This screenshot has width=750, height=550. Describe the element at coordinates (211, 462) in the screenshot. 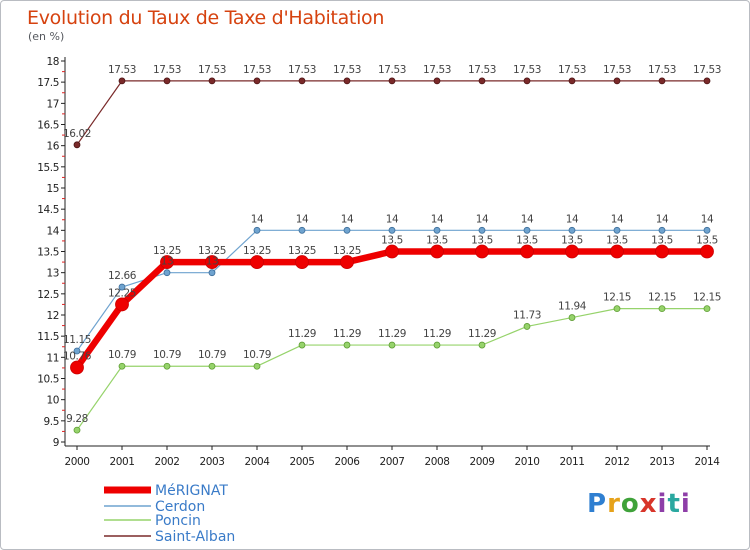

I see `x-tick-label: 2003` at that location.